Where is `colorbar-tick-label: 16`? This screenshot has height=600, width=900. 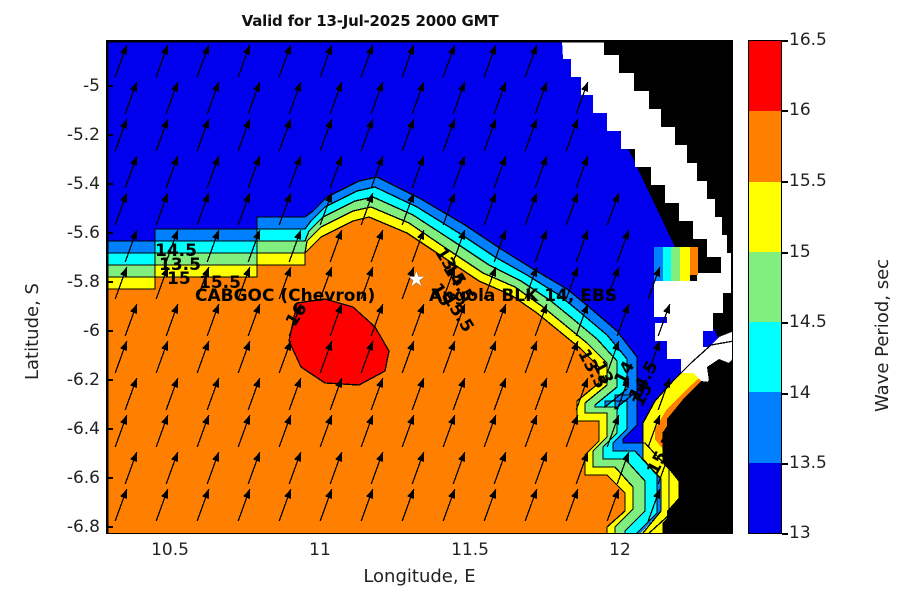
colorbar-tick-label: 16 is located at coordinates (800, 110).